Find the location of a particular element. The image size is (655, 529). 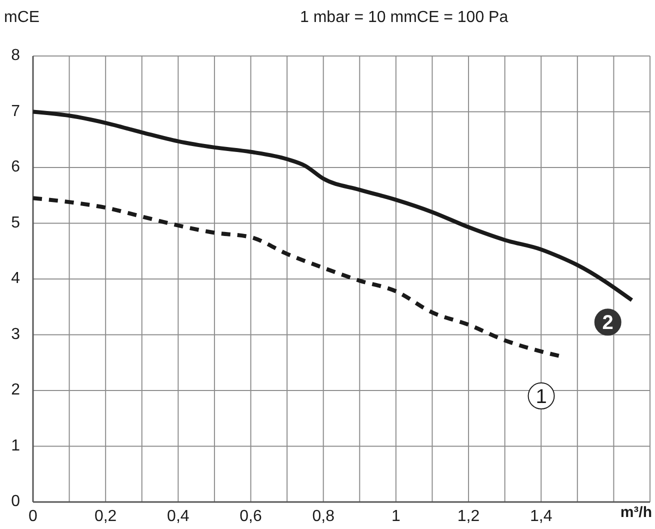

text: 1 mbar = 10 mmCE = 100 Pa is located at coordinates (404, 17).